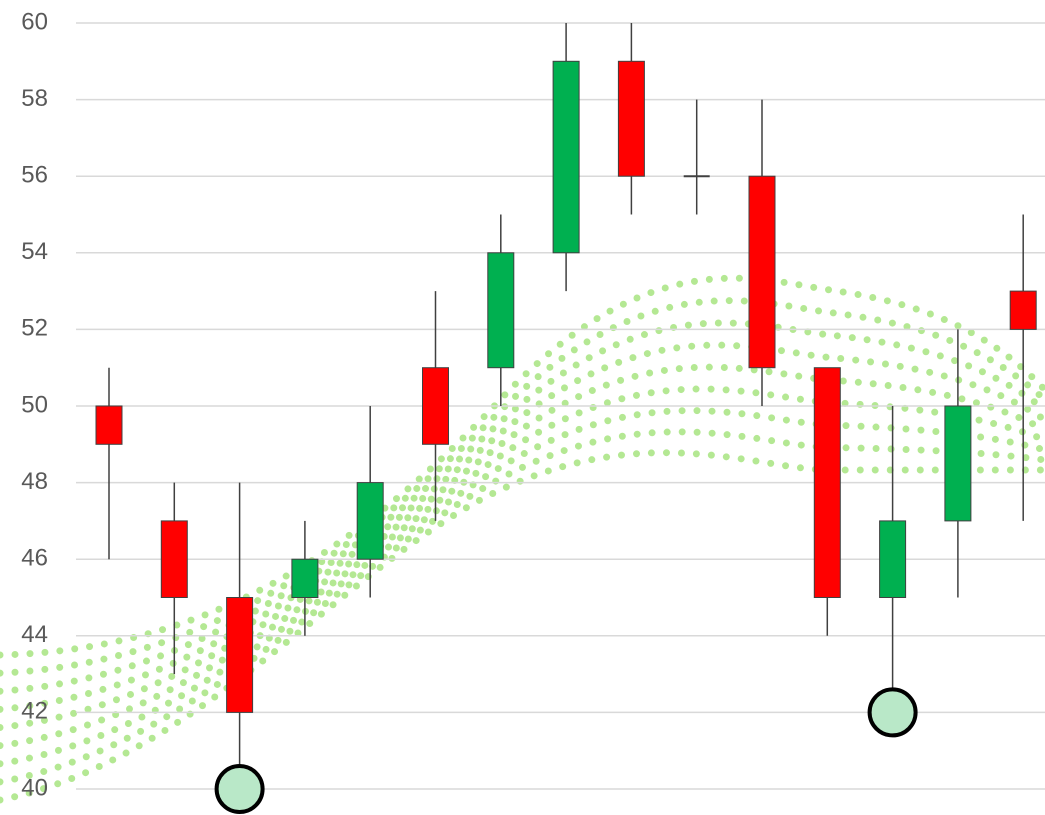 The height and width of the screenshot is (815, 1045). What do you see at coordinates (34, 787) in the screenshot?
I see `y-tick-label: 40` at bounding box center [34, 787].